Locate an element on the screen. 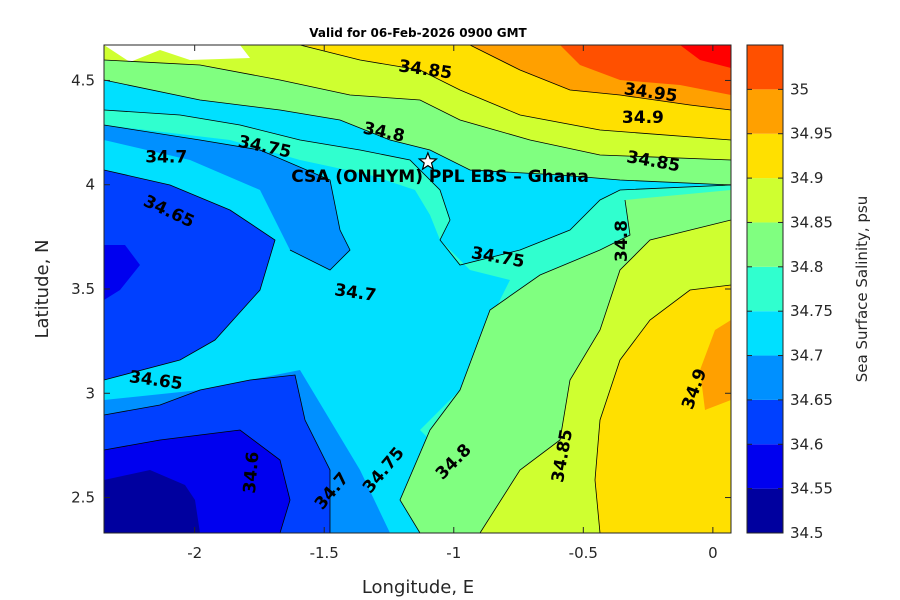 The height and width of the screenshot is (600, 900). band-deep-blue is located at coordinates (152, 501).